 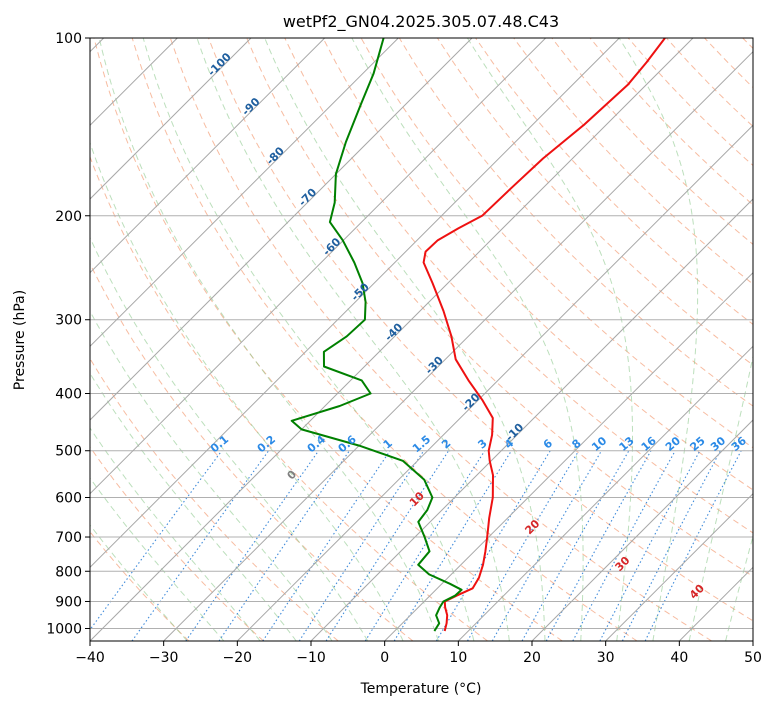 I want to click on mixing-ratio-label: 8, so click(x=576, y=444).